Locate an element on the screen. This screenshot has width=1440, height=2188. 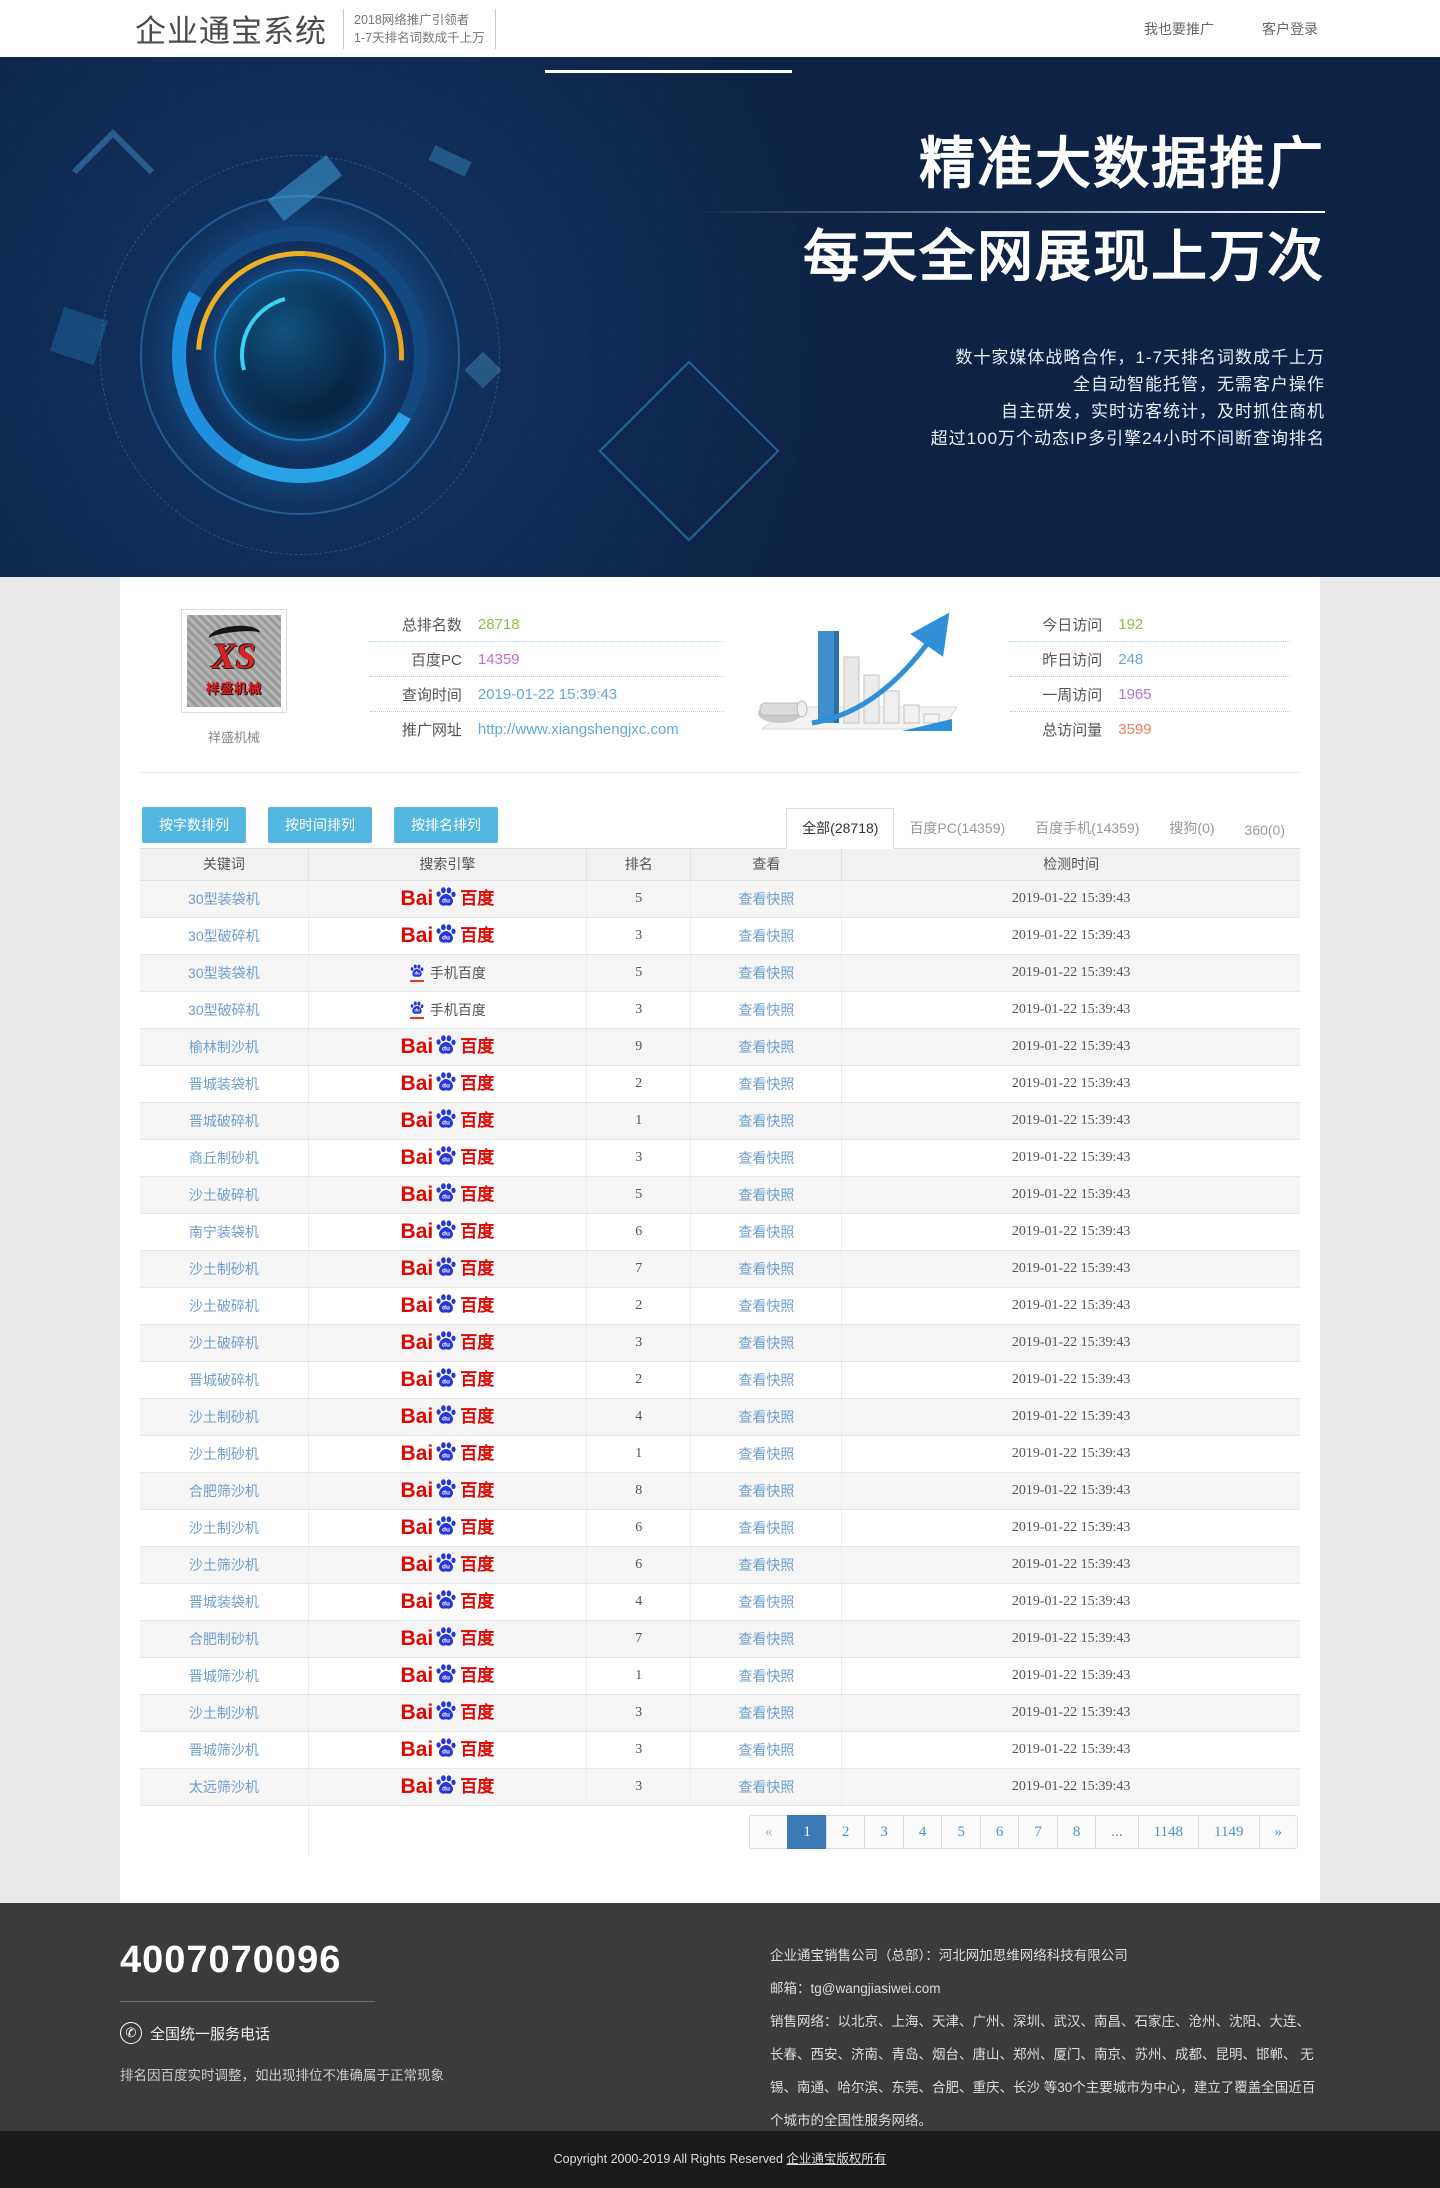
keyword-cell: 沙土破碎机 is located at coordinates (224, 1306).